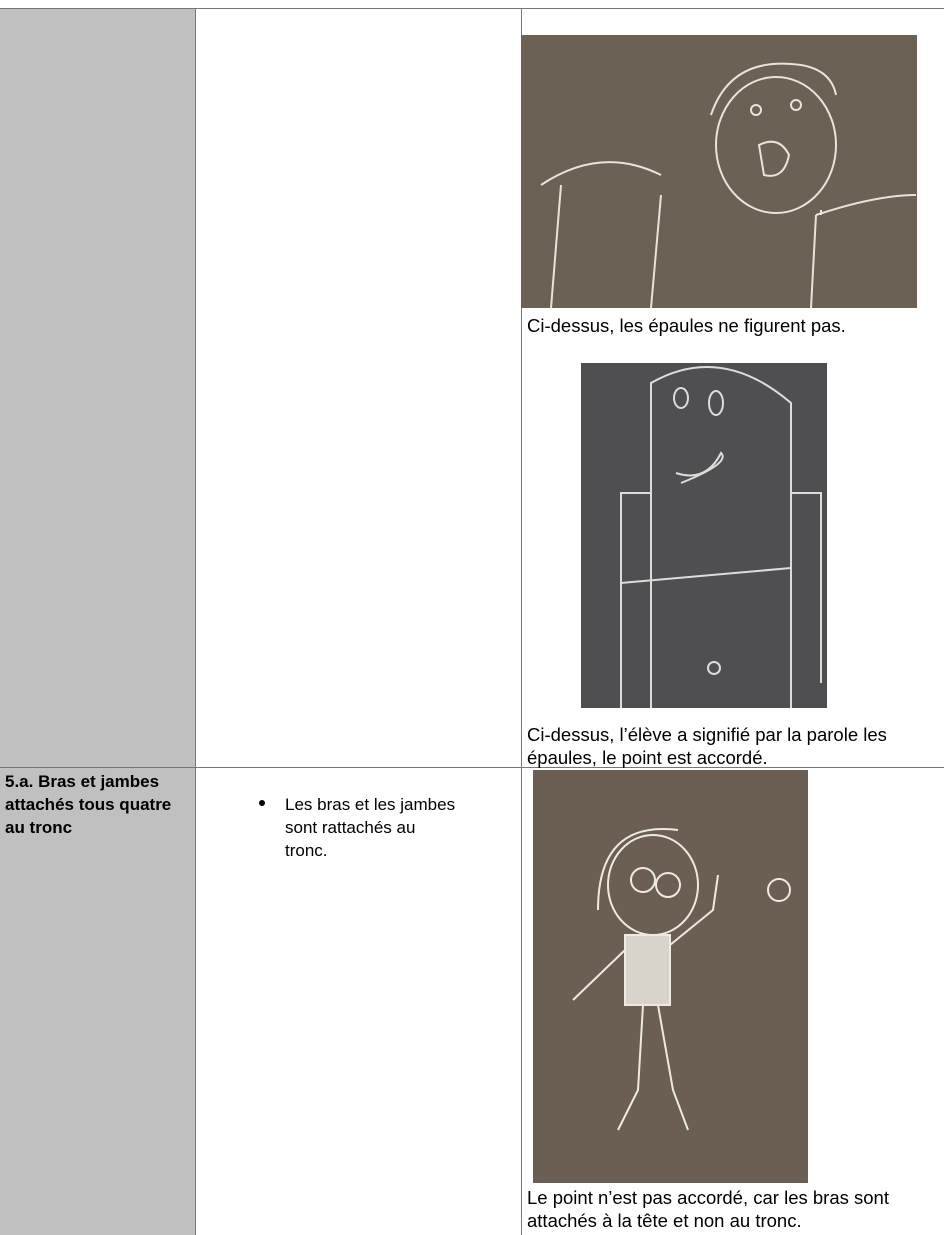 This screenshot has height=1235, width=944. What do you see at coordinates (262, 803) in the screenshot?
I see `bullet-dot` at bounding box center [262, 803].